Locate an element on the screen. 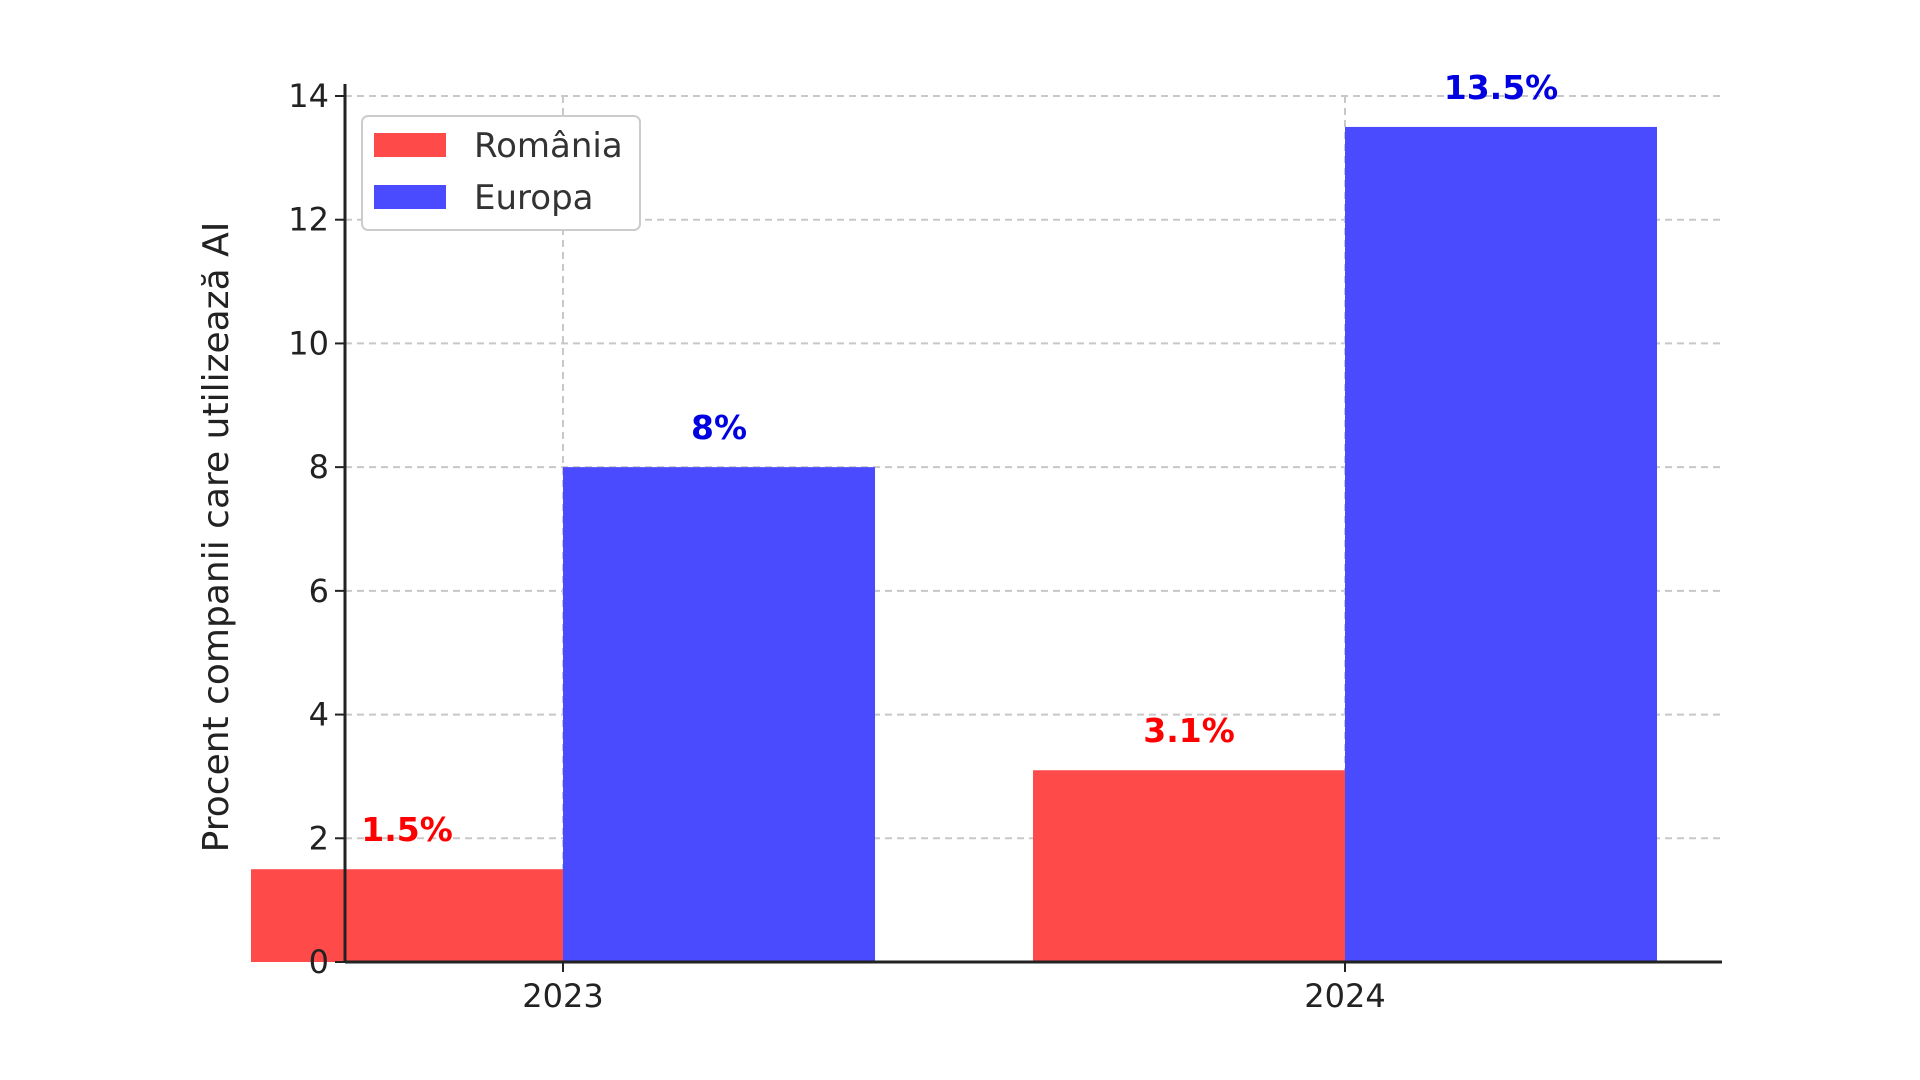 This screenshot has height=1080, width=1920. y-tick-label: 4 is located at coordinates (319, 715).